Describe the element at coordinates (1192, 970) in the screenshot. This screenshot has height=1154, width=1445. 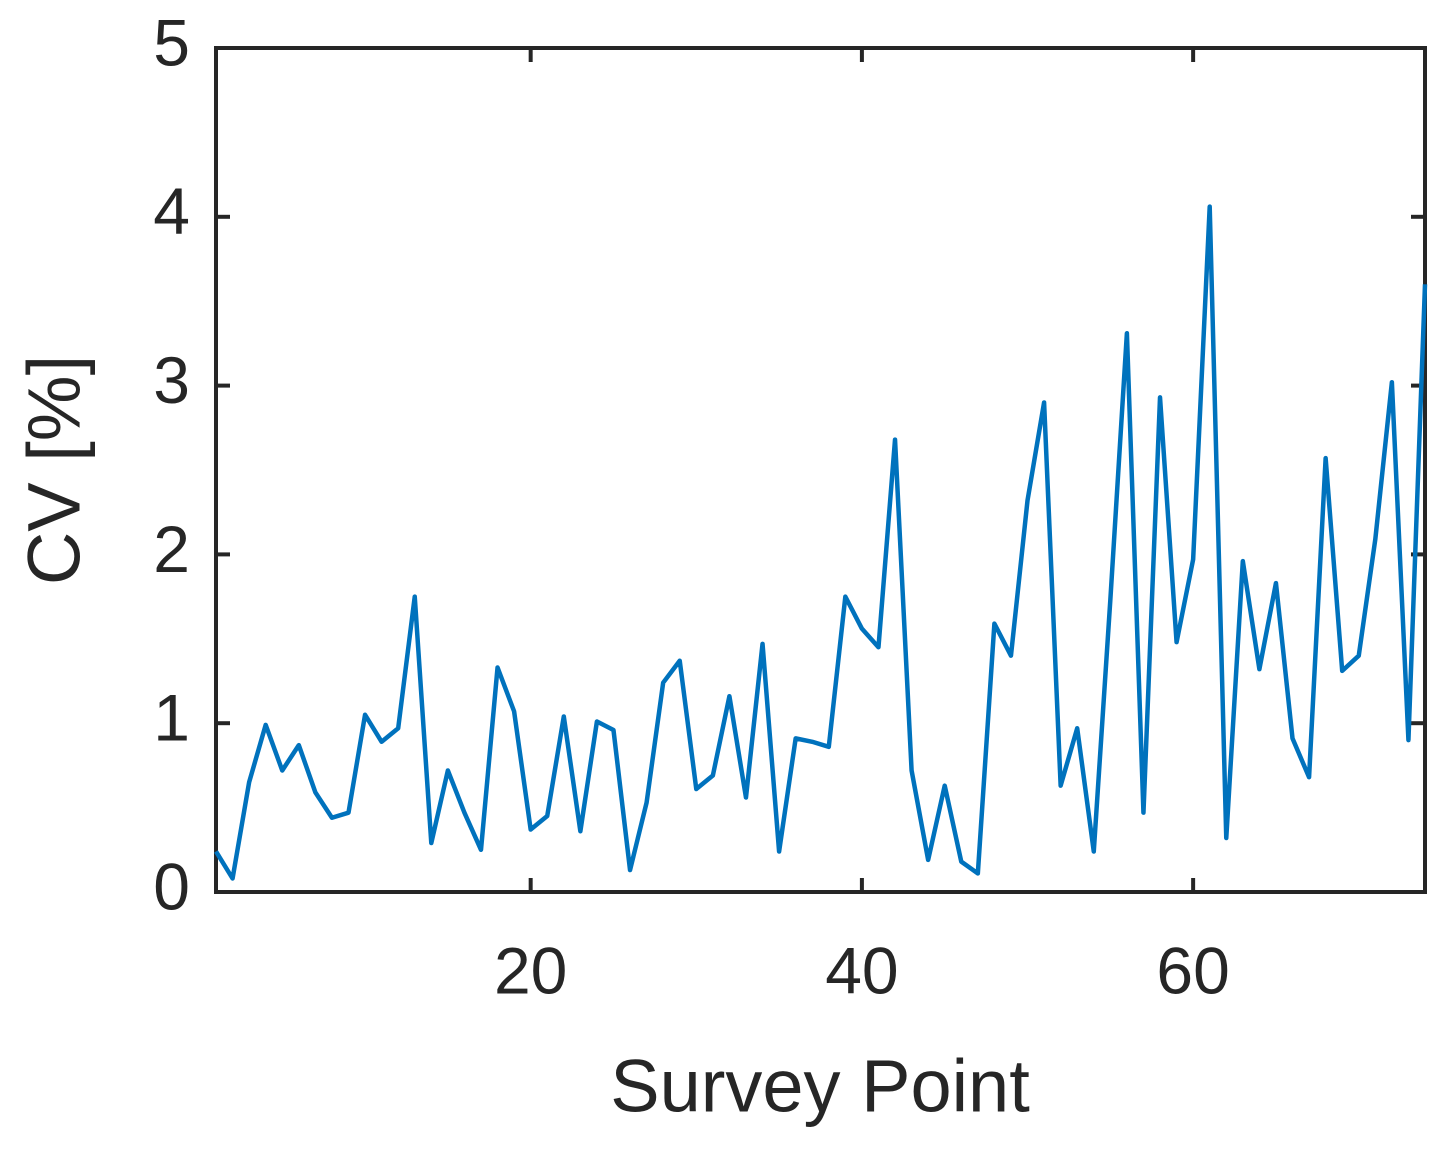
I see `x-tick-label: 60` at that location.